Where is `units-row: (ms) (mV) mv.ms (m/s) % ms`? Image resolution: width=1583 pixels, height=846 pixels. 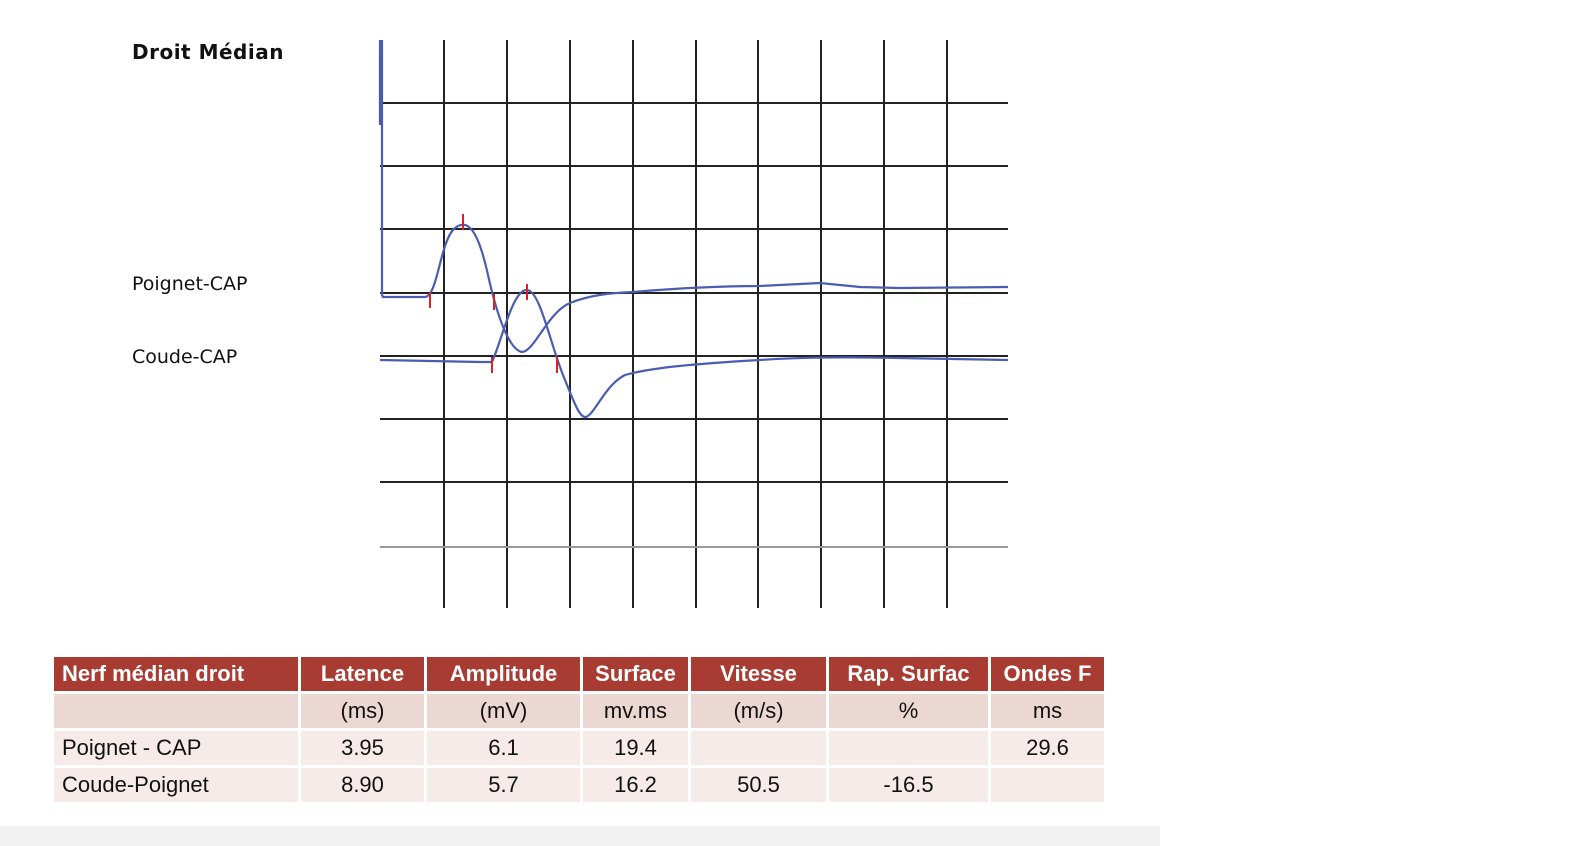 units-row: (ms) (mV) mv.ms (m/s) % ms is located at coordinates (579, 711).